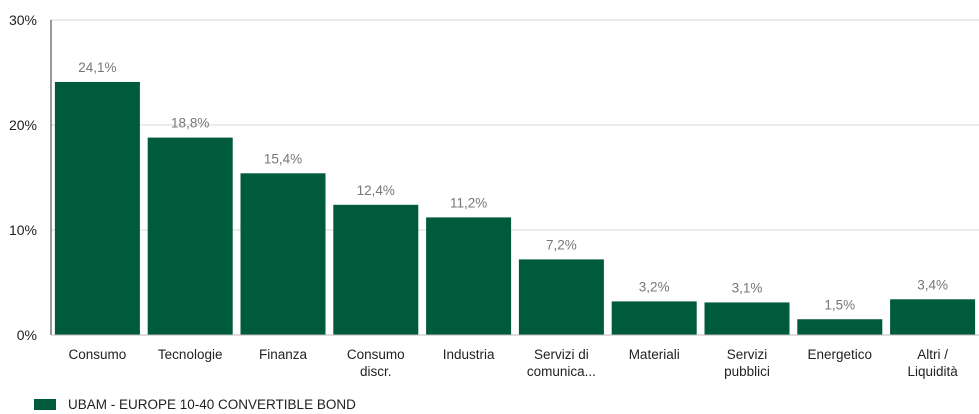 This screenshot has height=414, width=979. What do you see at coordinates (45, 404) in the screenshot?
I see `legend-swatch` at bounding box center [45, 404].